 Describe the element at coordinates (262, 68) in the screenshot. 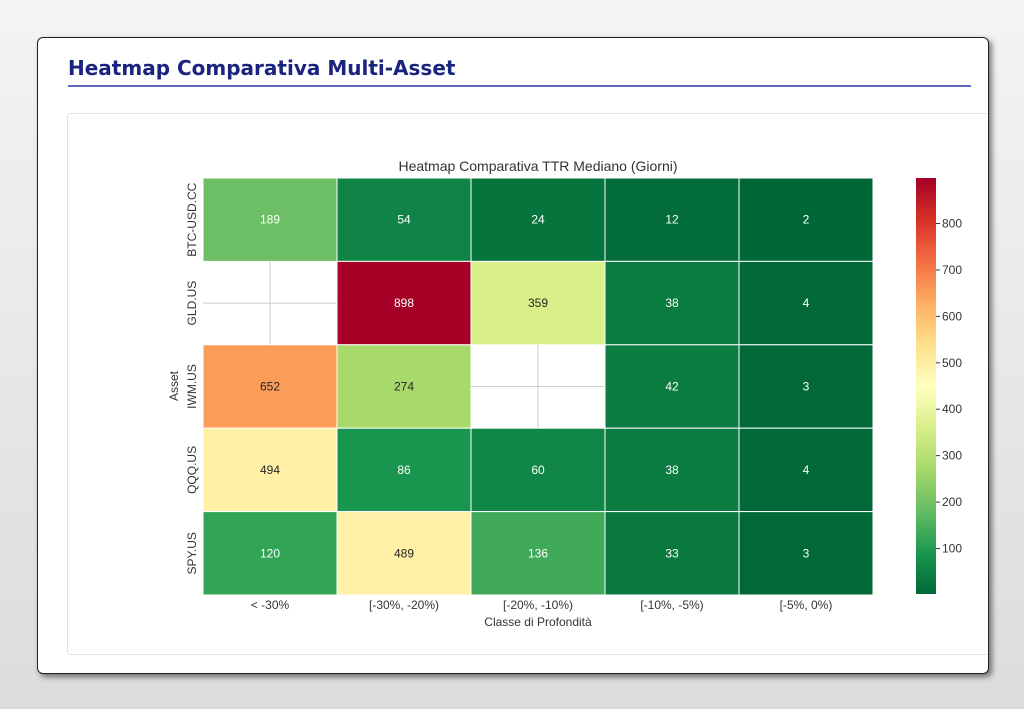

I see `page-title: Heatmap Comparativa Multi-Asset` at that location.